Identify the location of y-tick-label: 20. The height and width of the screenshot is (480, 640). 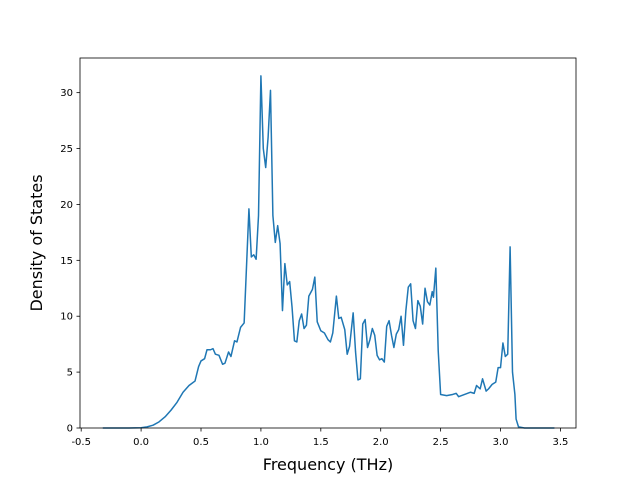
(66, 205).